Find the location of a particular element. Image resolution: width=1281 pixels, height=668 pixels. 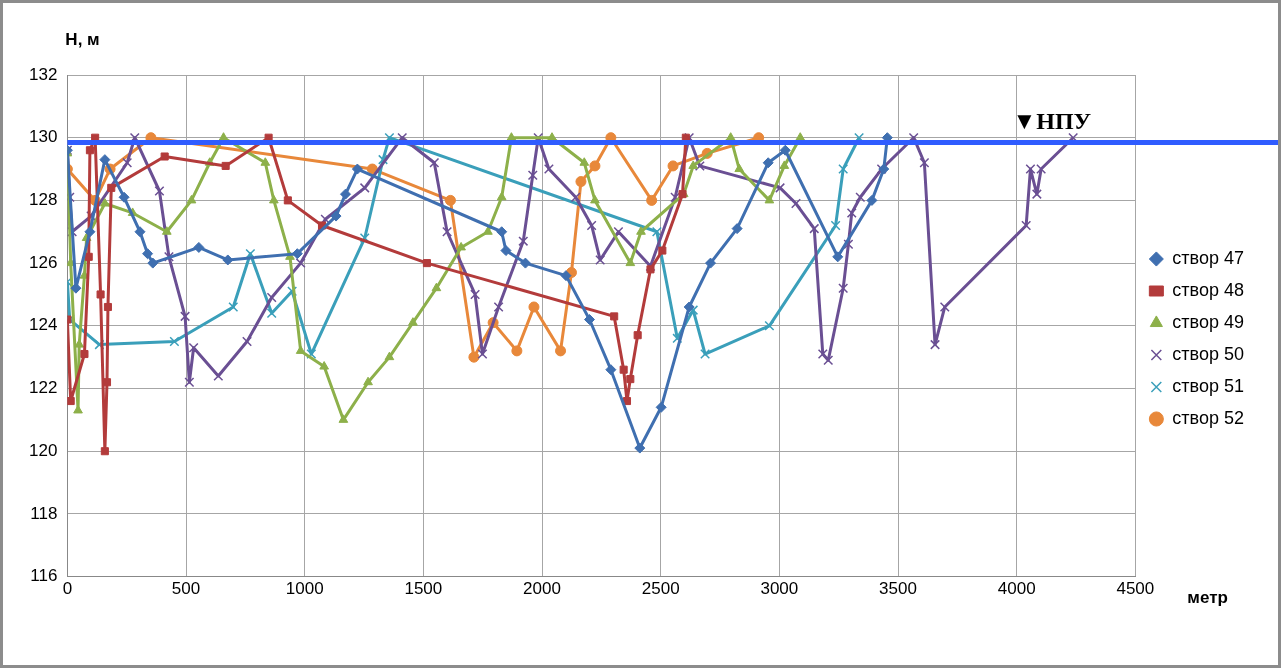

x-tick-label: 0 is located at coordinates (67, 589).